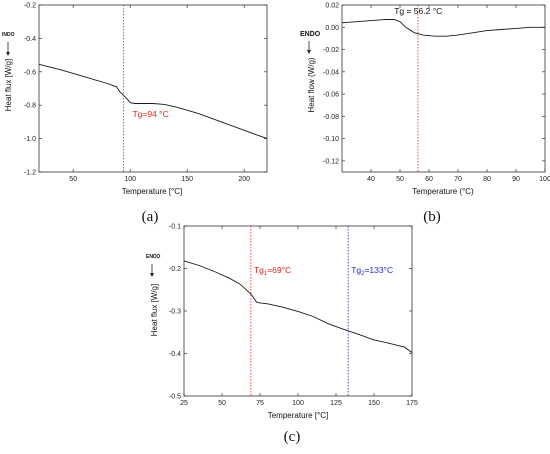  What do you see at coordinates (332, 6) in the screenshot?
I see `y-tick-label: 0.02` at bounding box center [332, 6].